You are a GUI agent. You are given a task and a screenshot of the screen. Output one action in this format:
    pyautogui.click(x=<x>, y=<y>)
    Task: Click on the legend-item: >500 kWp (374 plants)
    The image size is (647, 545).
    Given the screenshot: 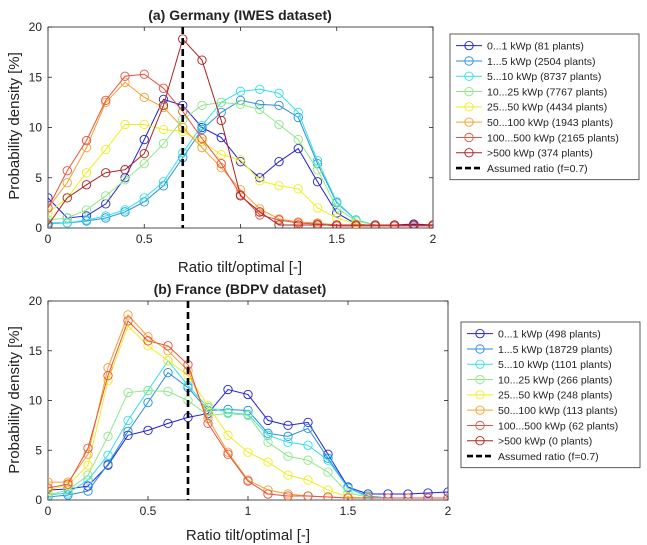 What is the action you would take?
    pyautogui.click(x=524, y=154)
    